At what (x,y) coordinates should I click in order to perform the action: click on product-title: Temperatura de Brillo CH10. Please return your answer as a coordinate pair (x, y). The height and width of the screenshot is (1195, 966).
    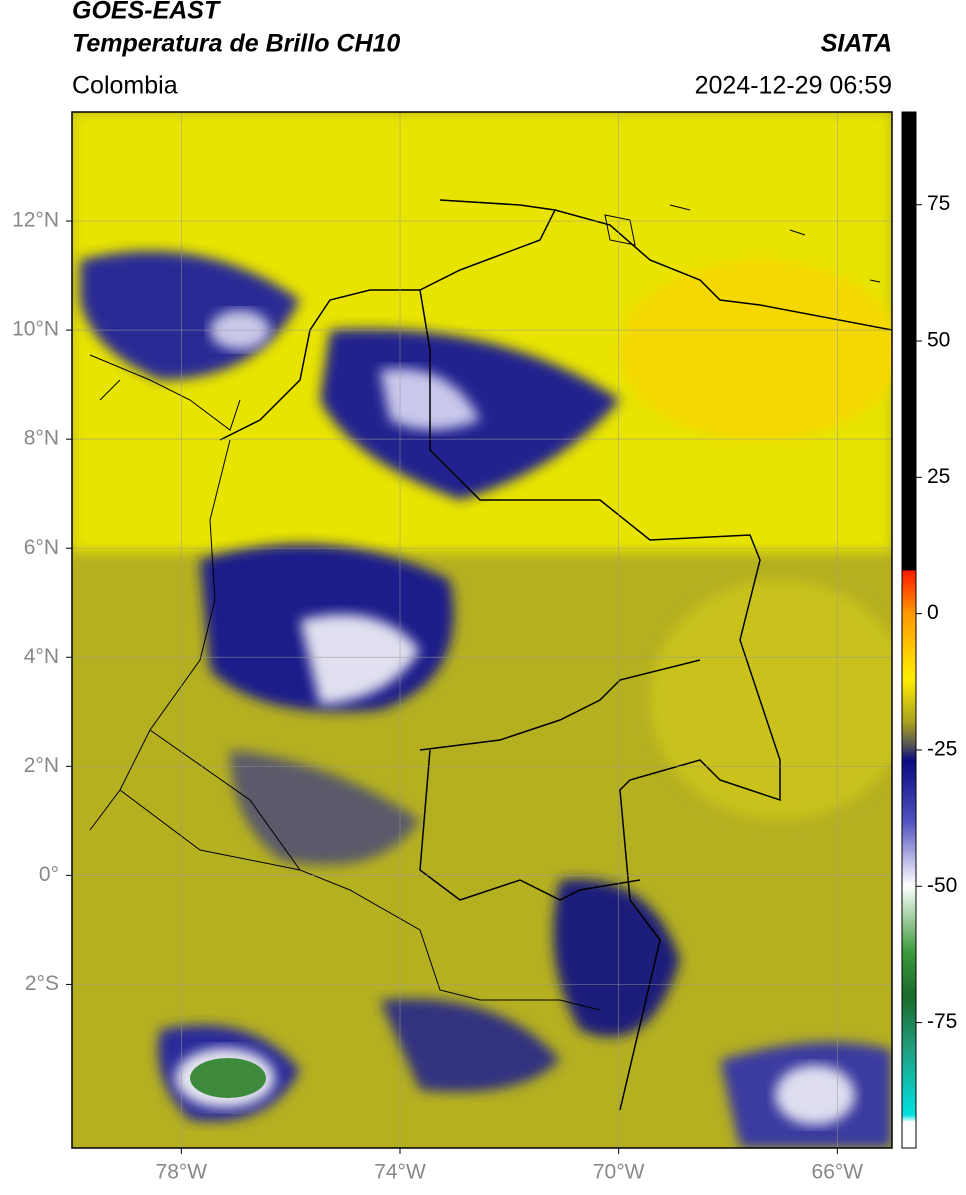
    Looking at the image, I should click on (236, 44).